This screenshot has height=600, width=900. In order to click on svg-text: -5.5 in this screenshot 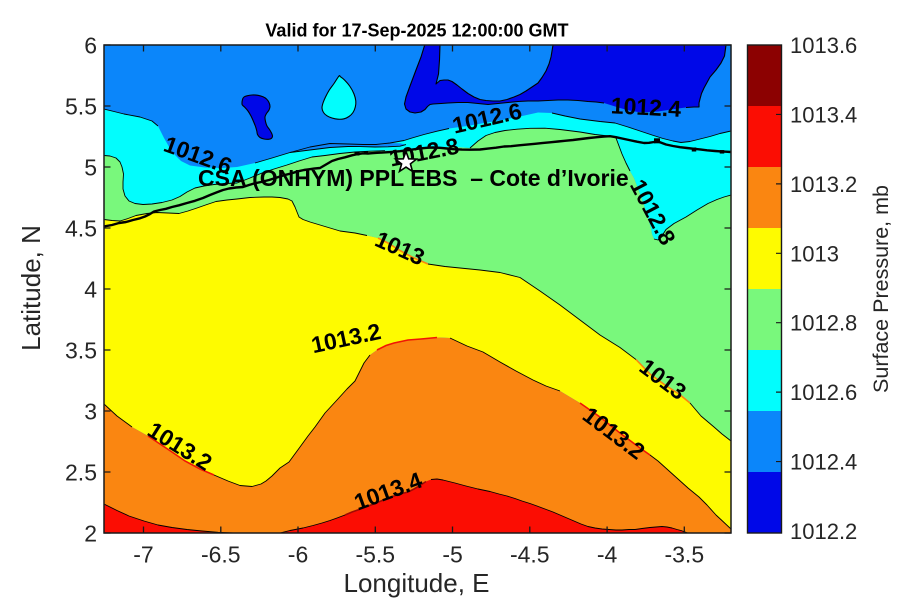, I will do `click(375, 555)`.